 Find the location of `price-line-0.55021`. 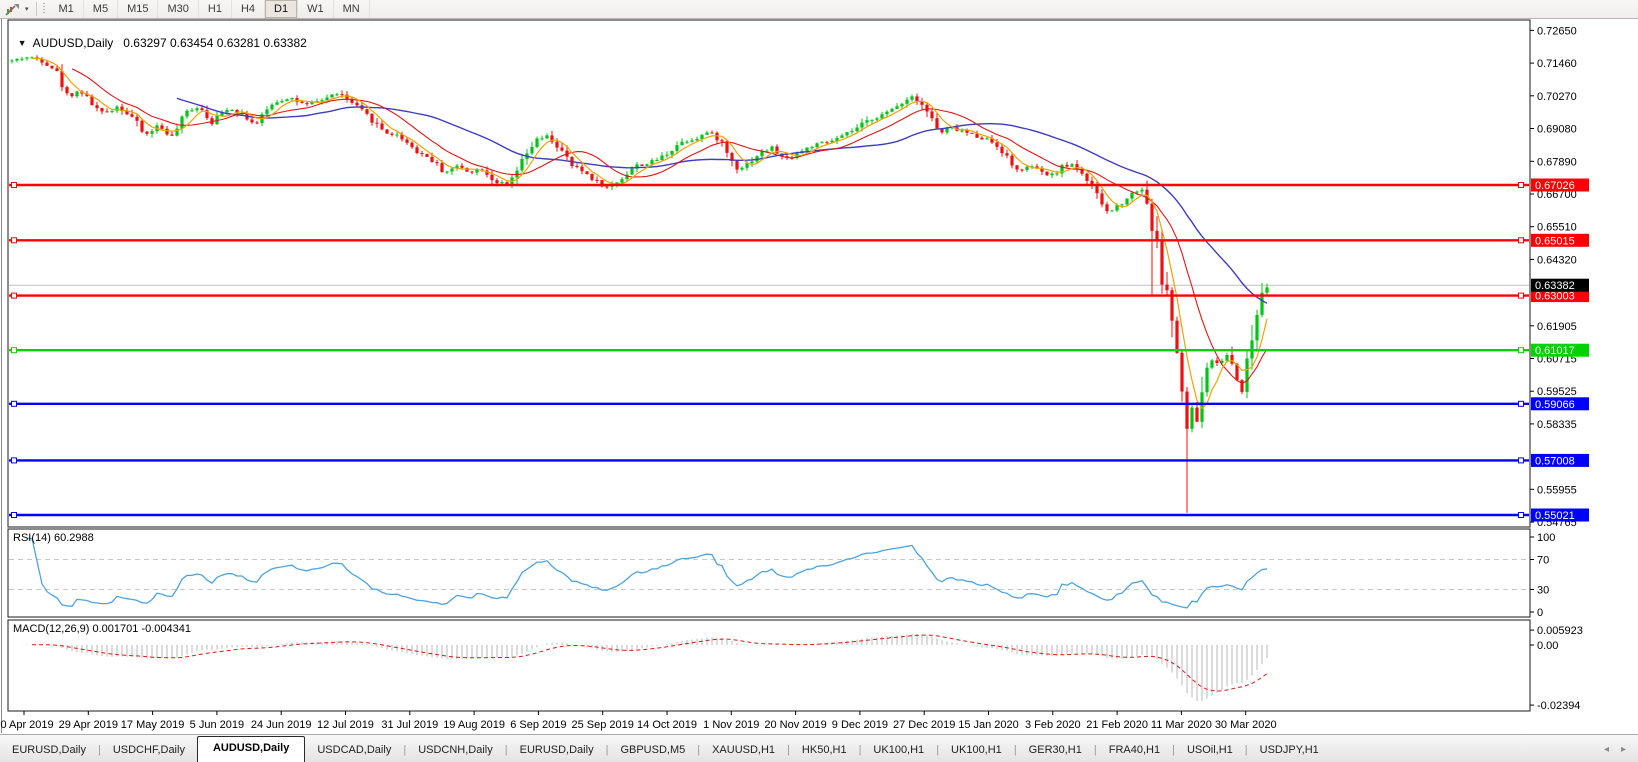

price-line-0.55021 is located at coordinates (769, 515).